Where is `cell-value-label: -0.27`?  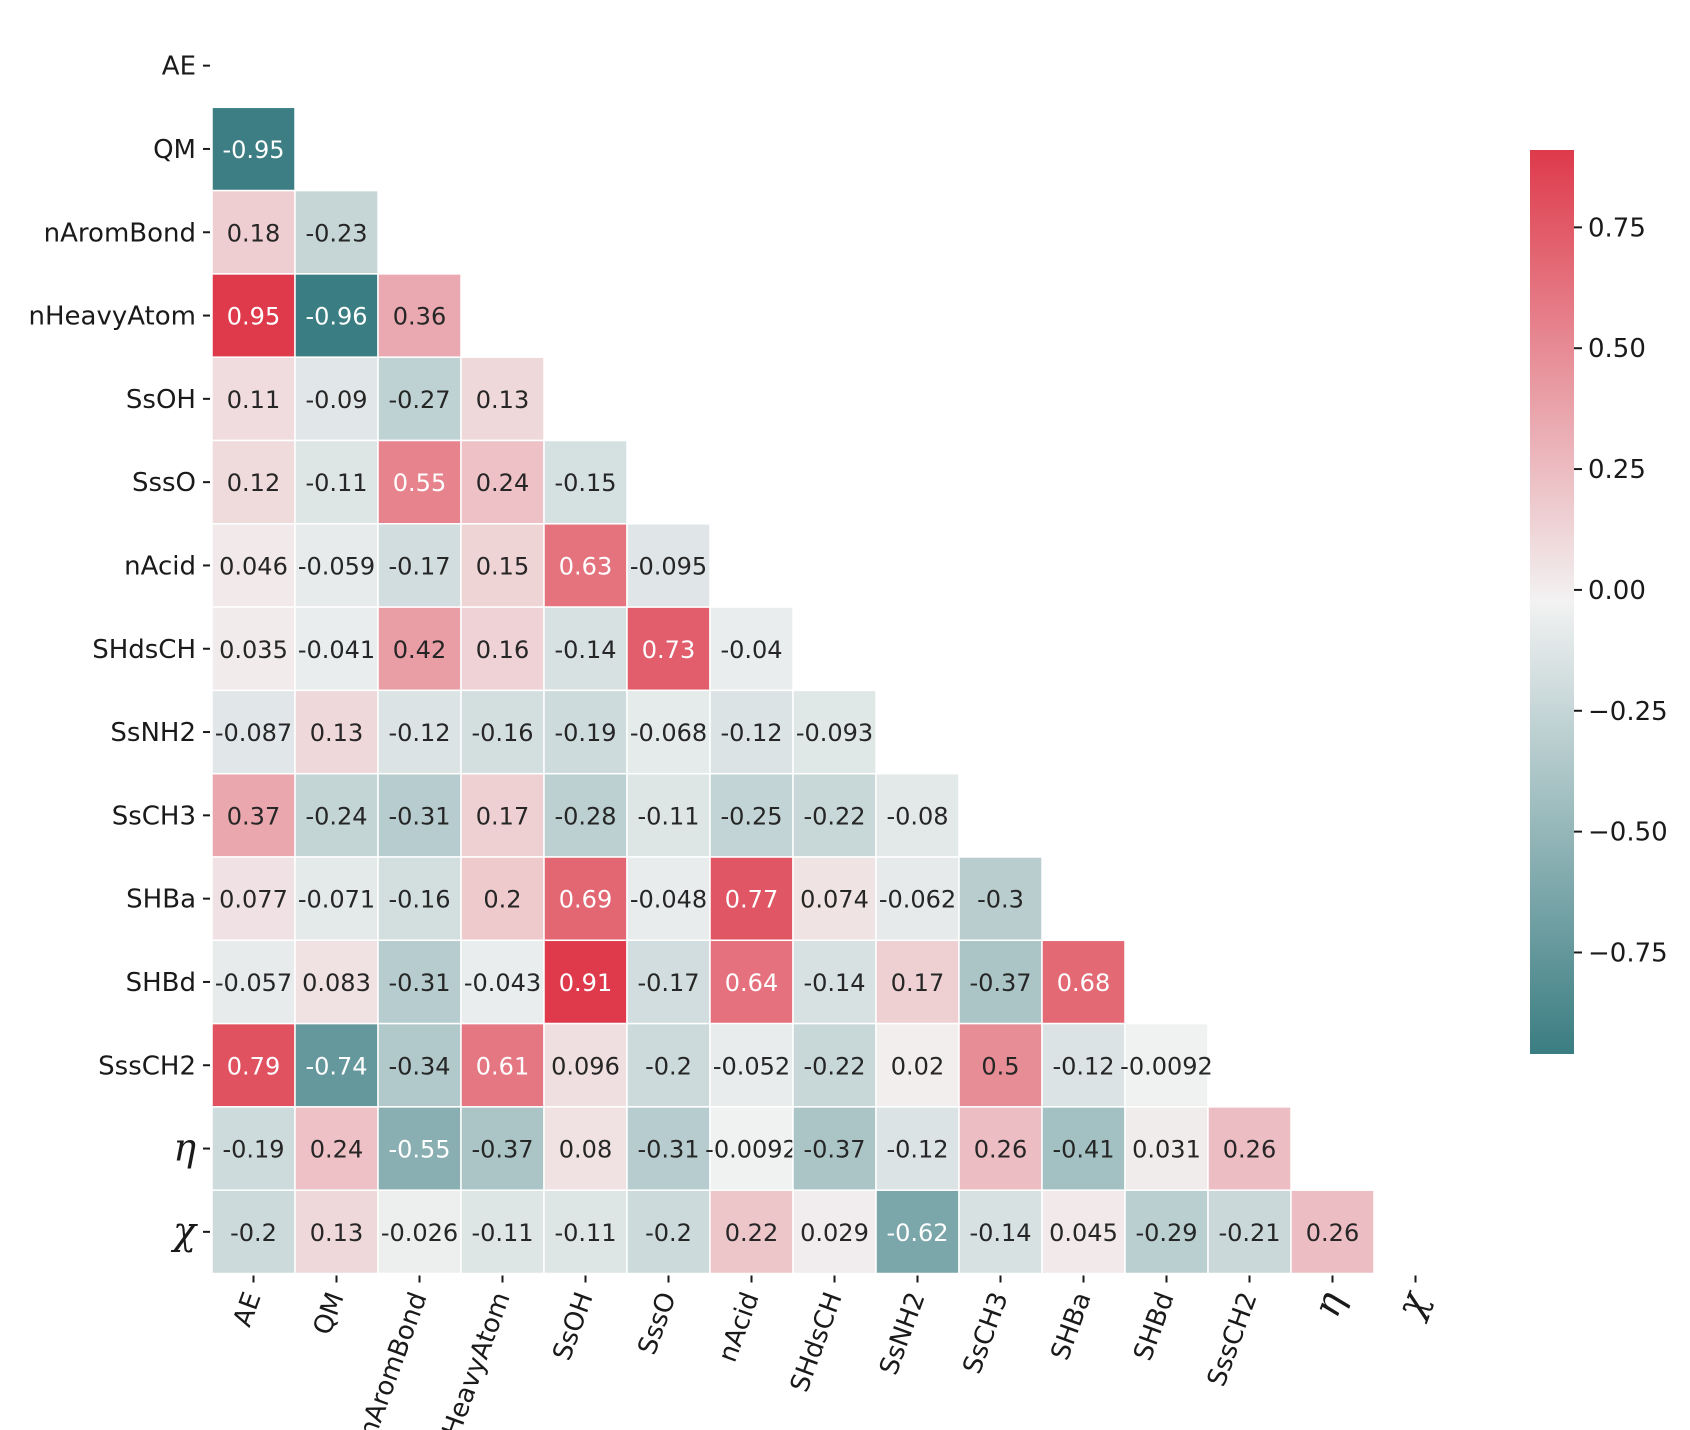 cell-value-label: -0.27 is located at coordinates (419, 400).